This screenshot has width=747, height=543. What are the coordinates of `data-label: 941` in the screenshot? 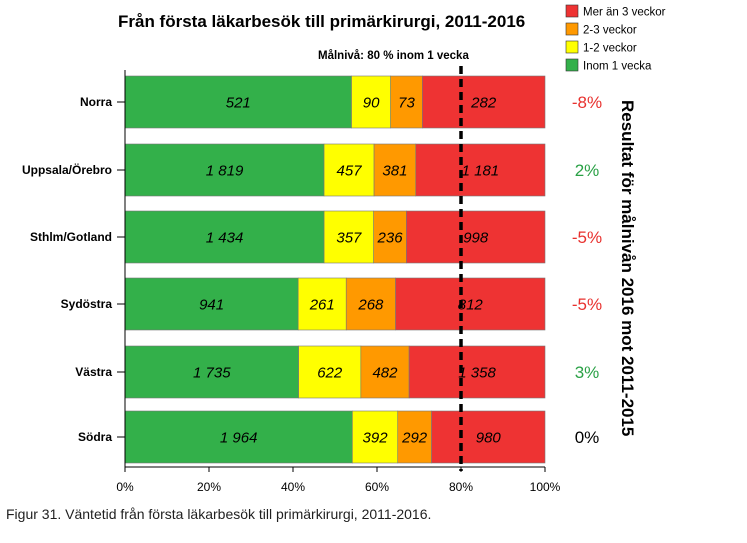 It's located at (211, 305).